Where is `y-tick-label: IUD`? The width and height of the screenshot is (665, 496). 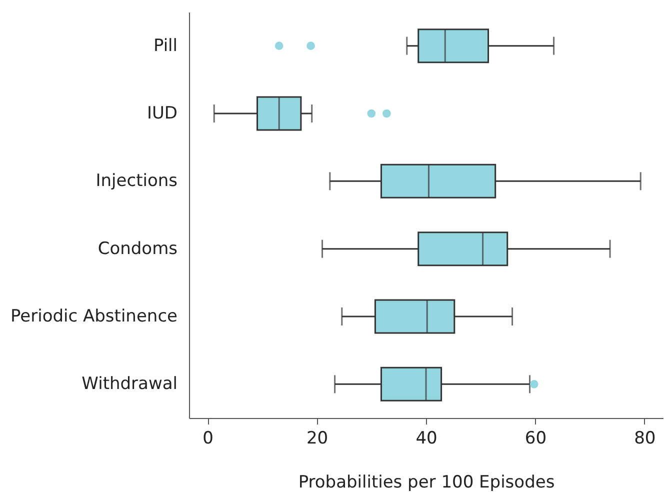 y-tick-label: IUD is located at coordinates (162, 114).